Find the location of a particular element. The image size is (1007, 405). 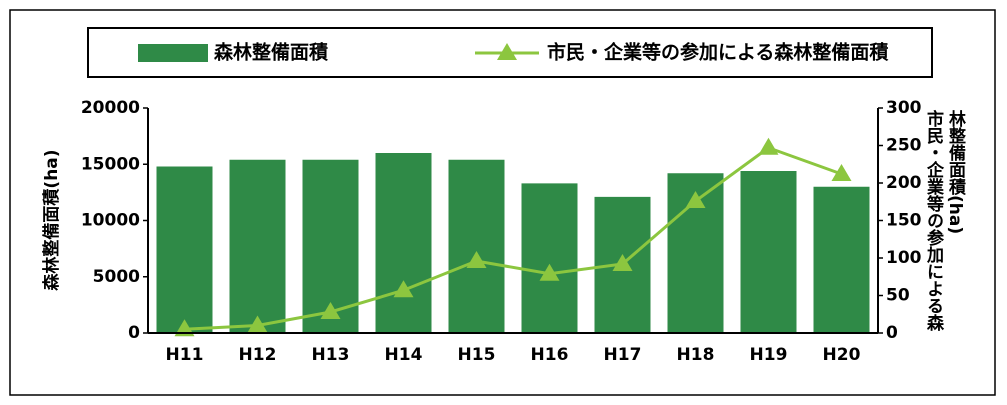

y-tick-label: 15000 is located at coordinates (110, 164).